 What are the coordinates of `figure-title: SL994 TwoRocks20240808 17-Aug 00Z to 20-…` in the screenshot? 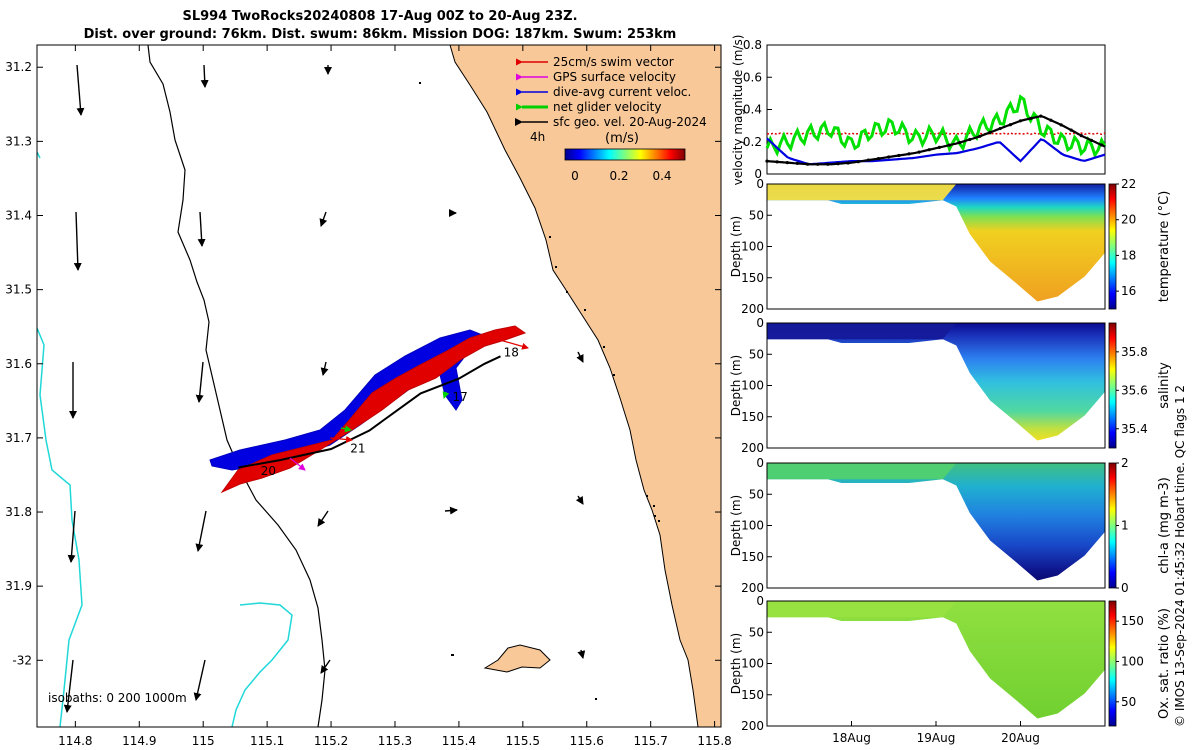 It's located at (380, 16).